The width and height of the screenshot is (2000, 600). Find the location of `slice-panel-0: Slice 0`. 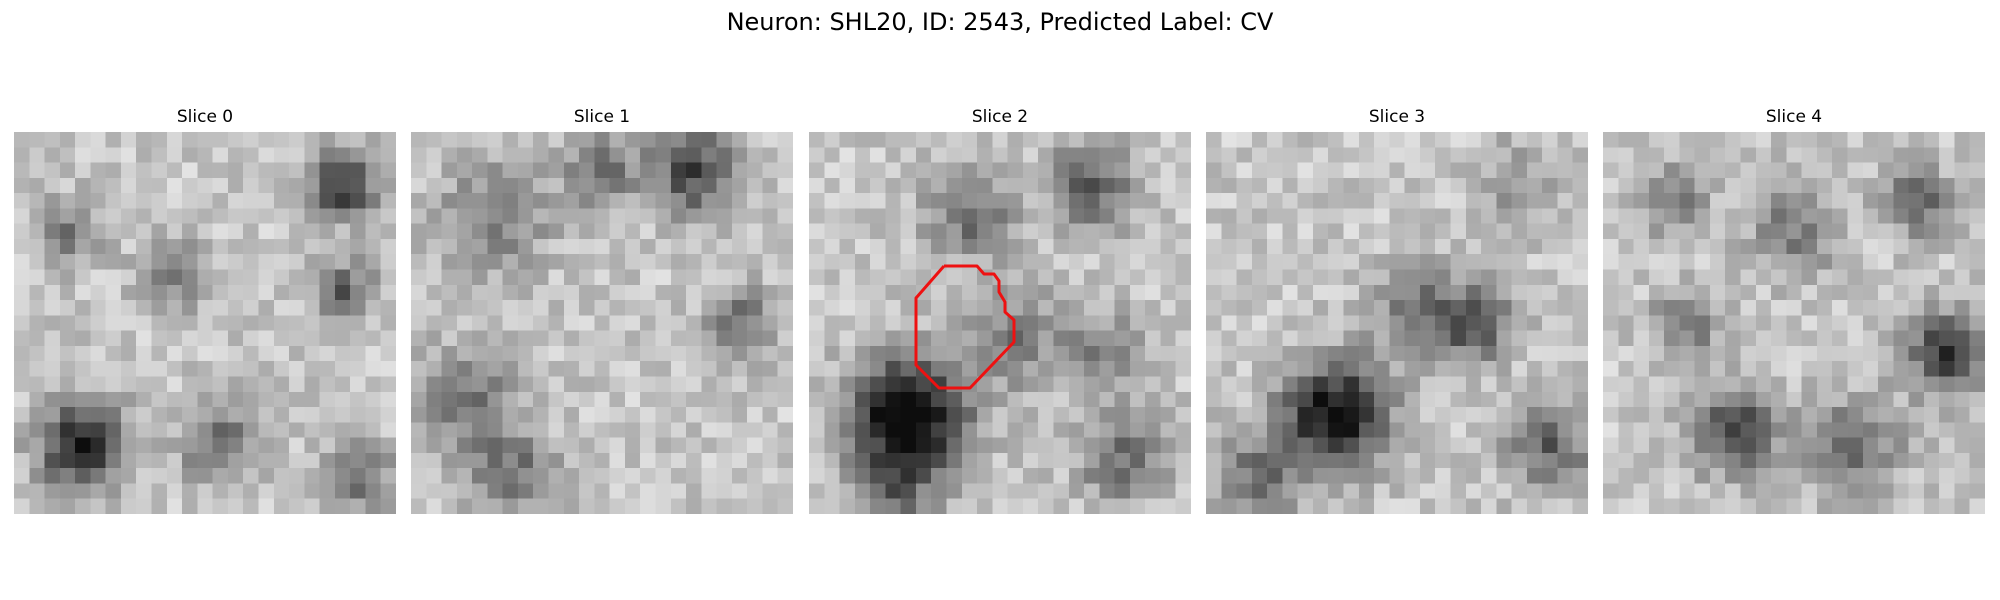

slice-panel-0: Slice 0 is located at coordinates (205, 310).